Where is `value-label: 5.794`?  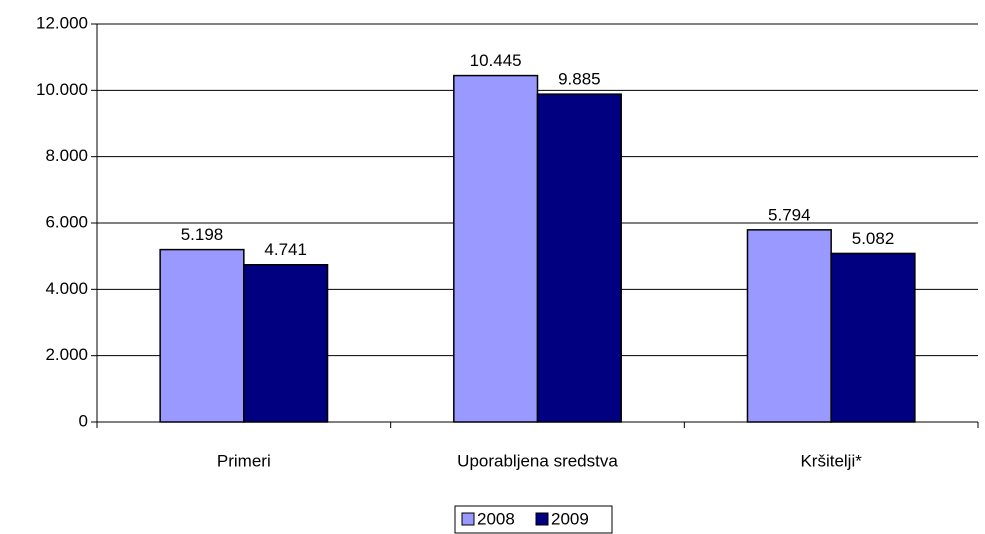
value-label: 5.794 is located at coordinates (789, 214).